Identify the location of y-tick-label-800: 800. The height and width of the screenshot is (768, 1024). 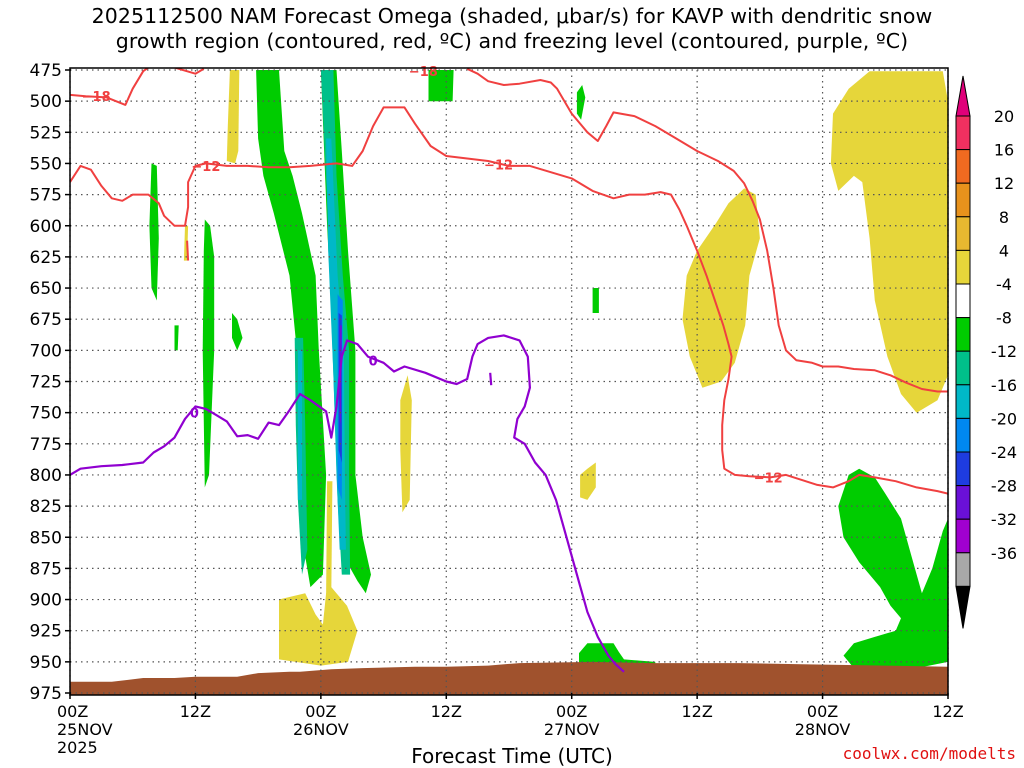
(46, 476).